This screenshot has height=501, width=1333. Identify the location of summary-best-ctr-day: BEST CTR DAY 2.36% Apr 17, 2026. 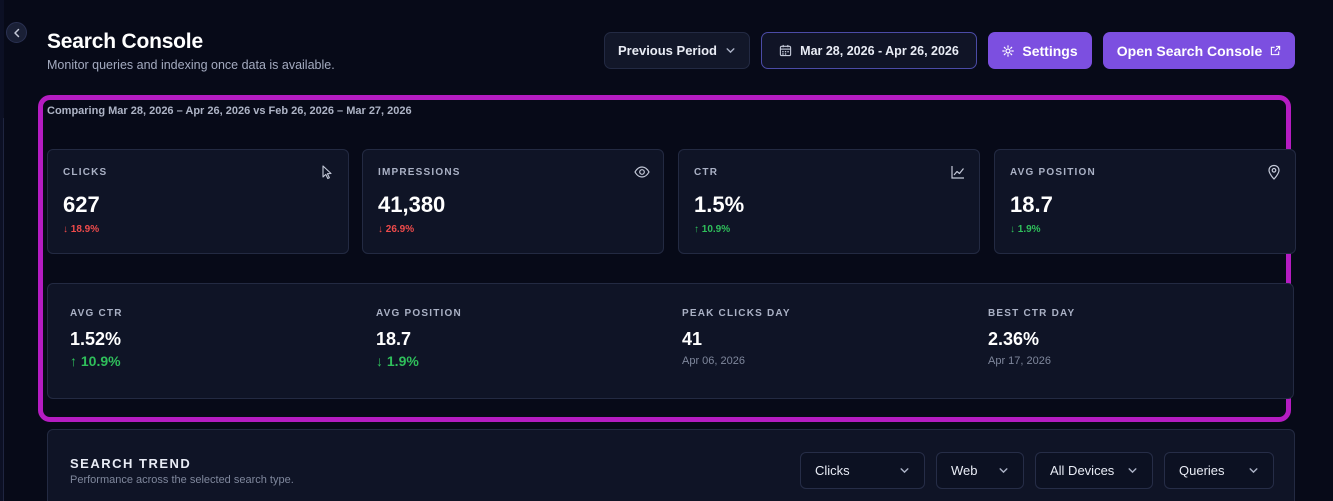
(1031, 337).